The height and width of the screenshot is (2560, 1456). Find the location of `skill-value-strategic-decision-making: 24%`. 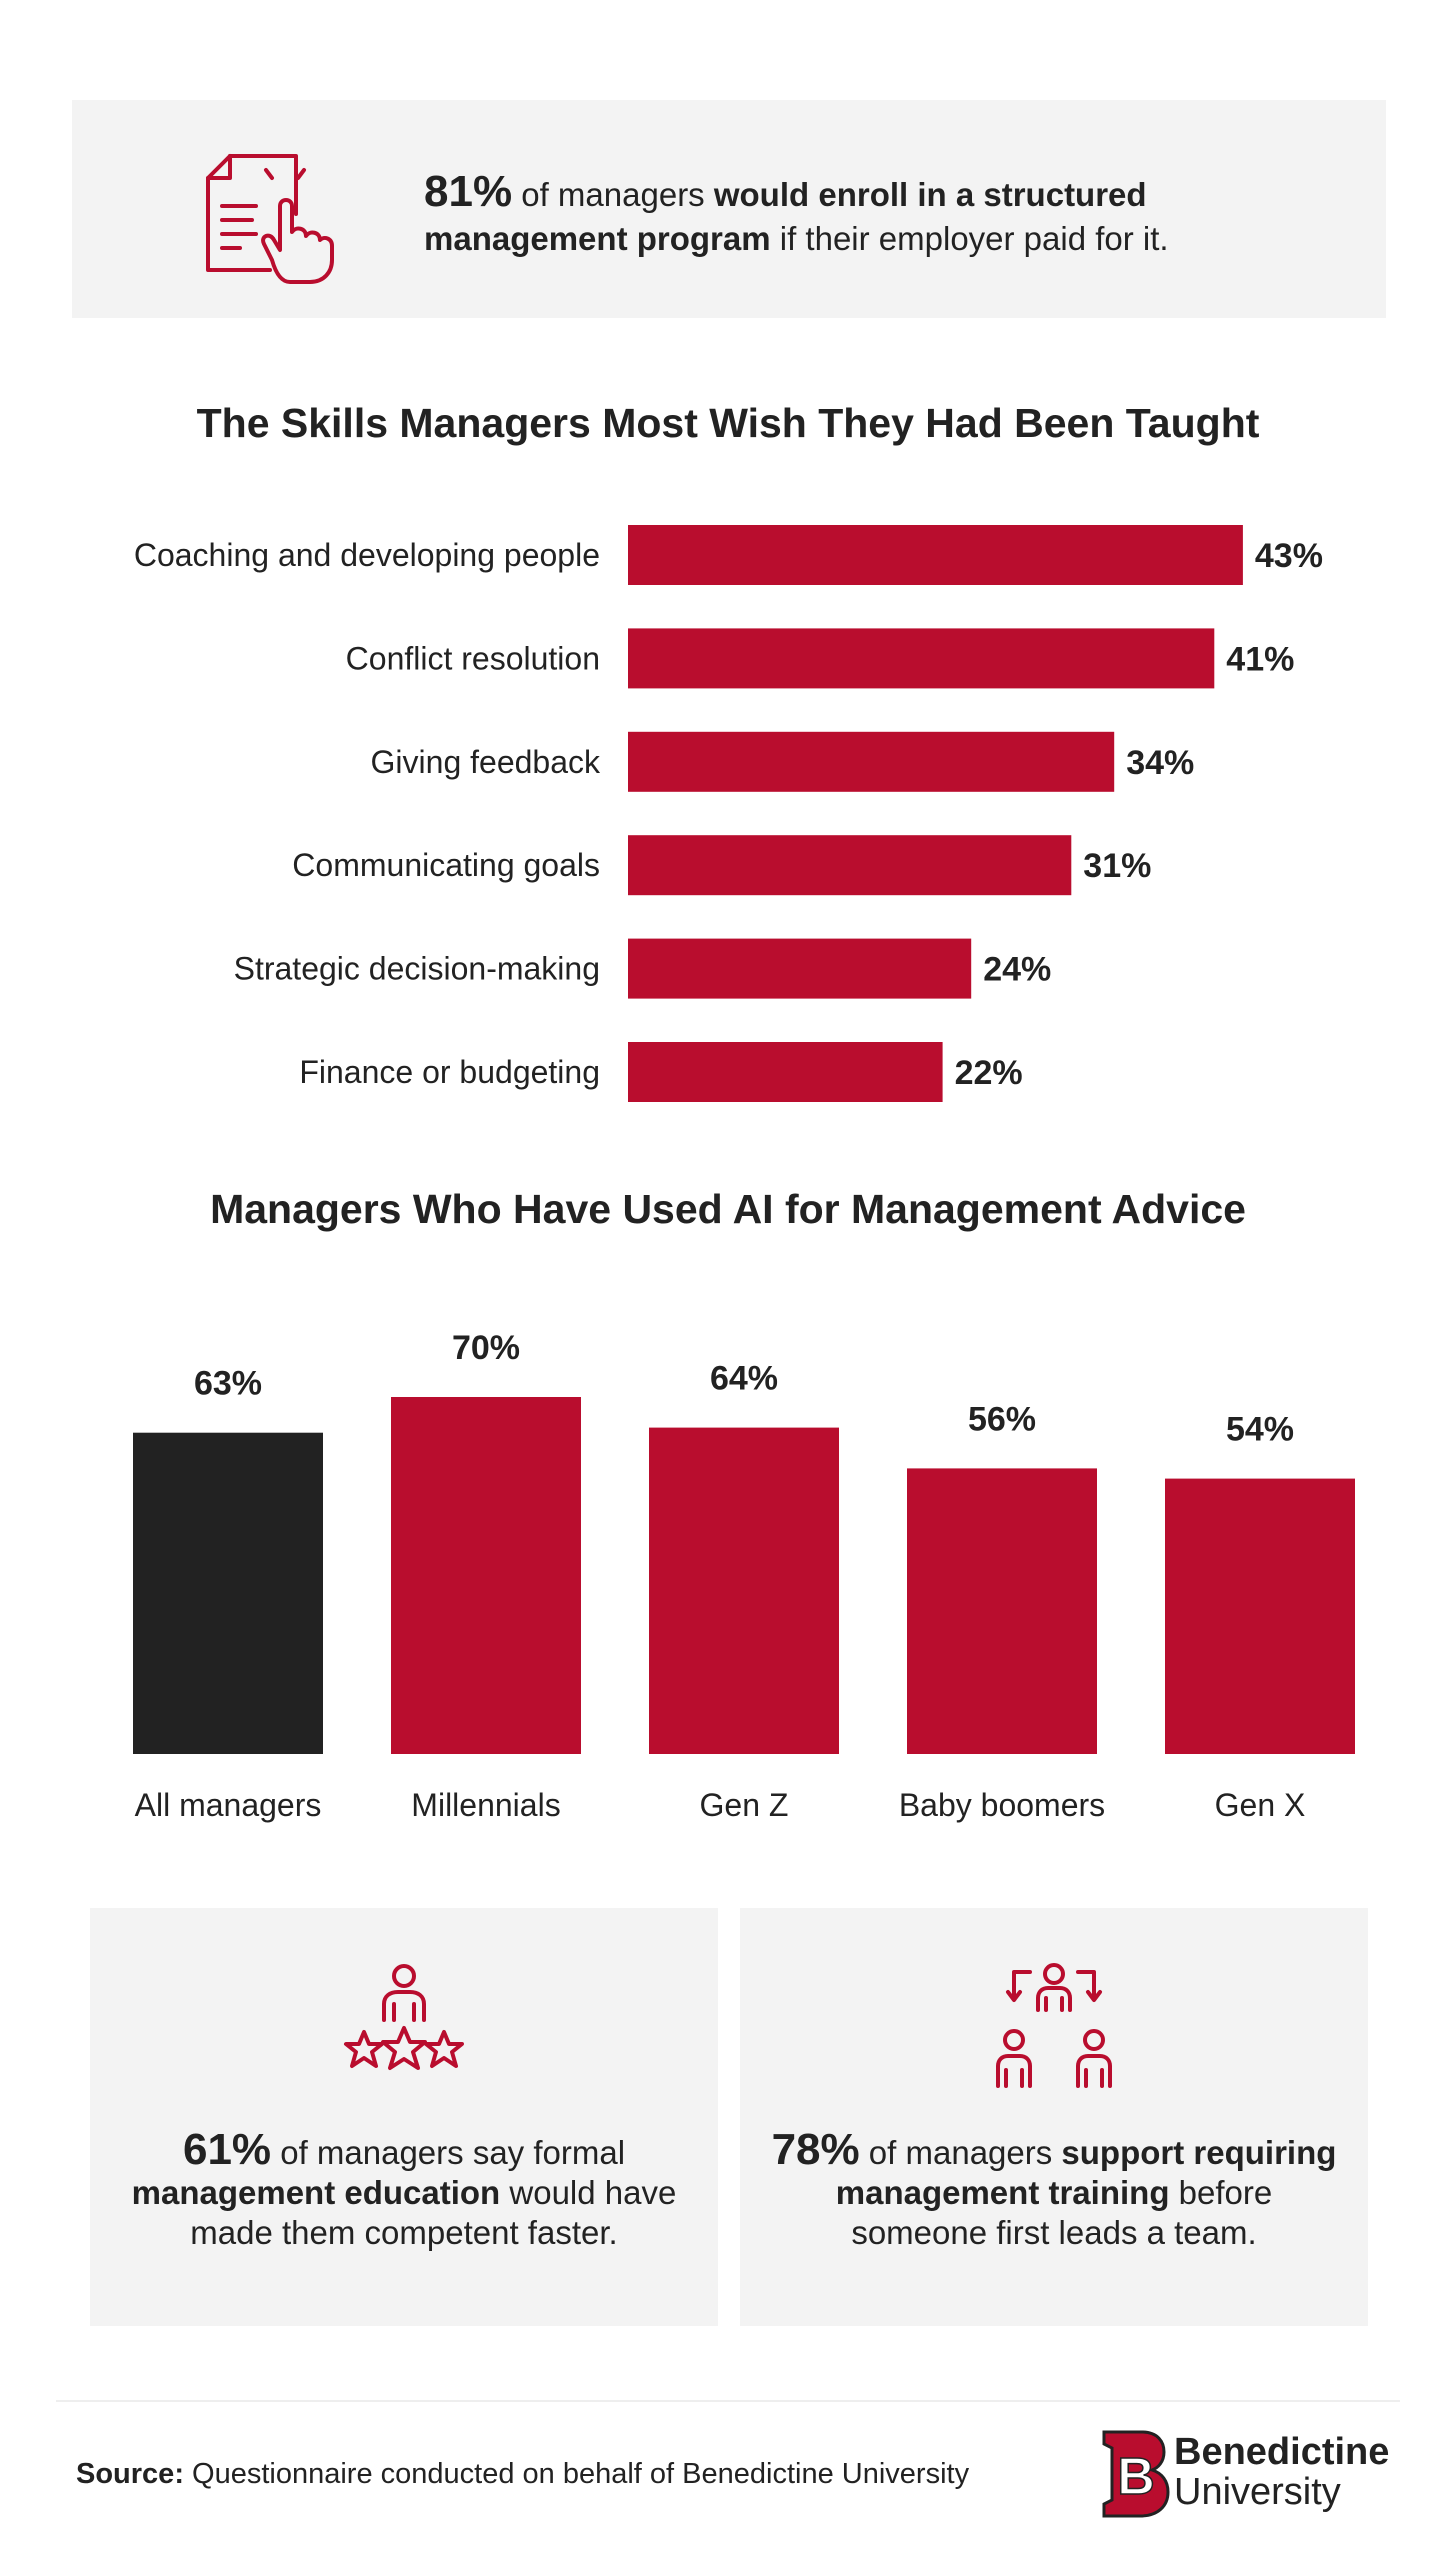

skill-value-strategic-decision-making: 24% is located at coordinates (1017, 970).